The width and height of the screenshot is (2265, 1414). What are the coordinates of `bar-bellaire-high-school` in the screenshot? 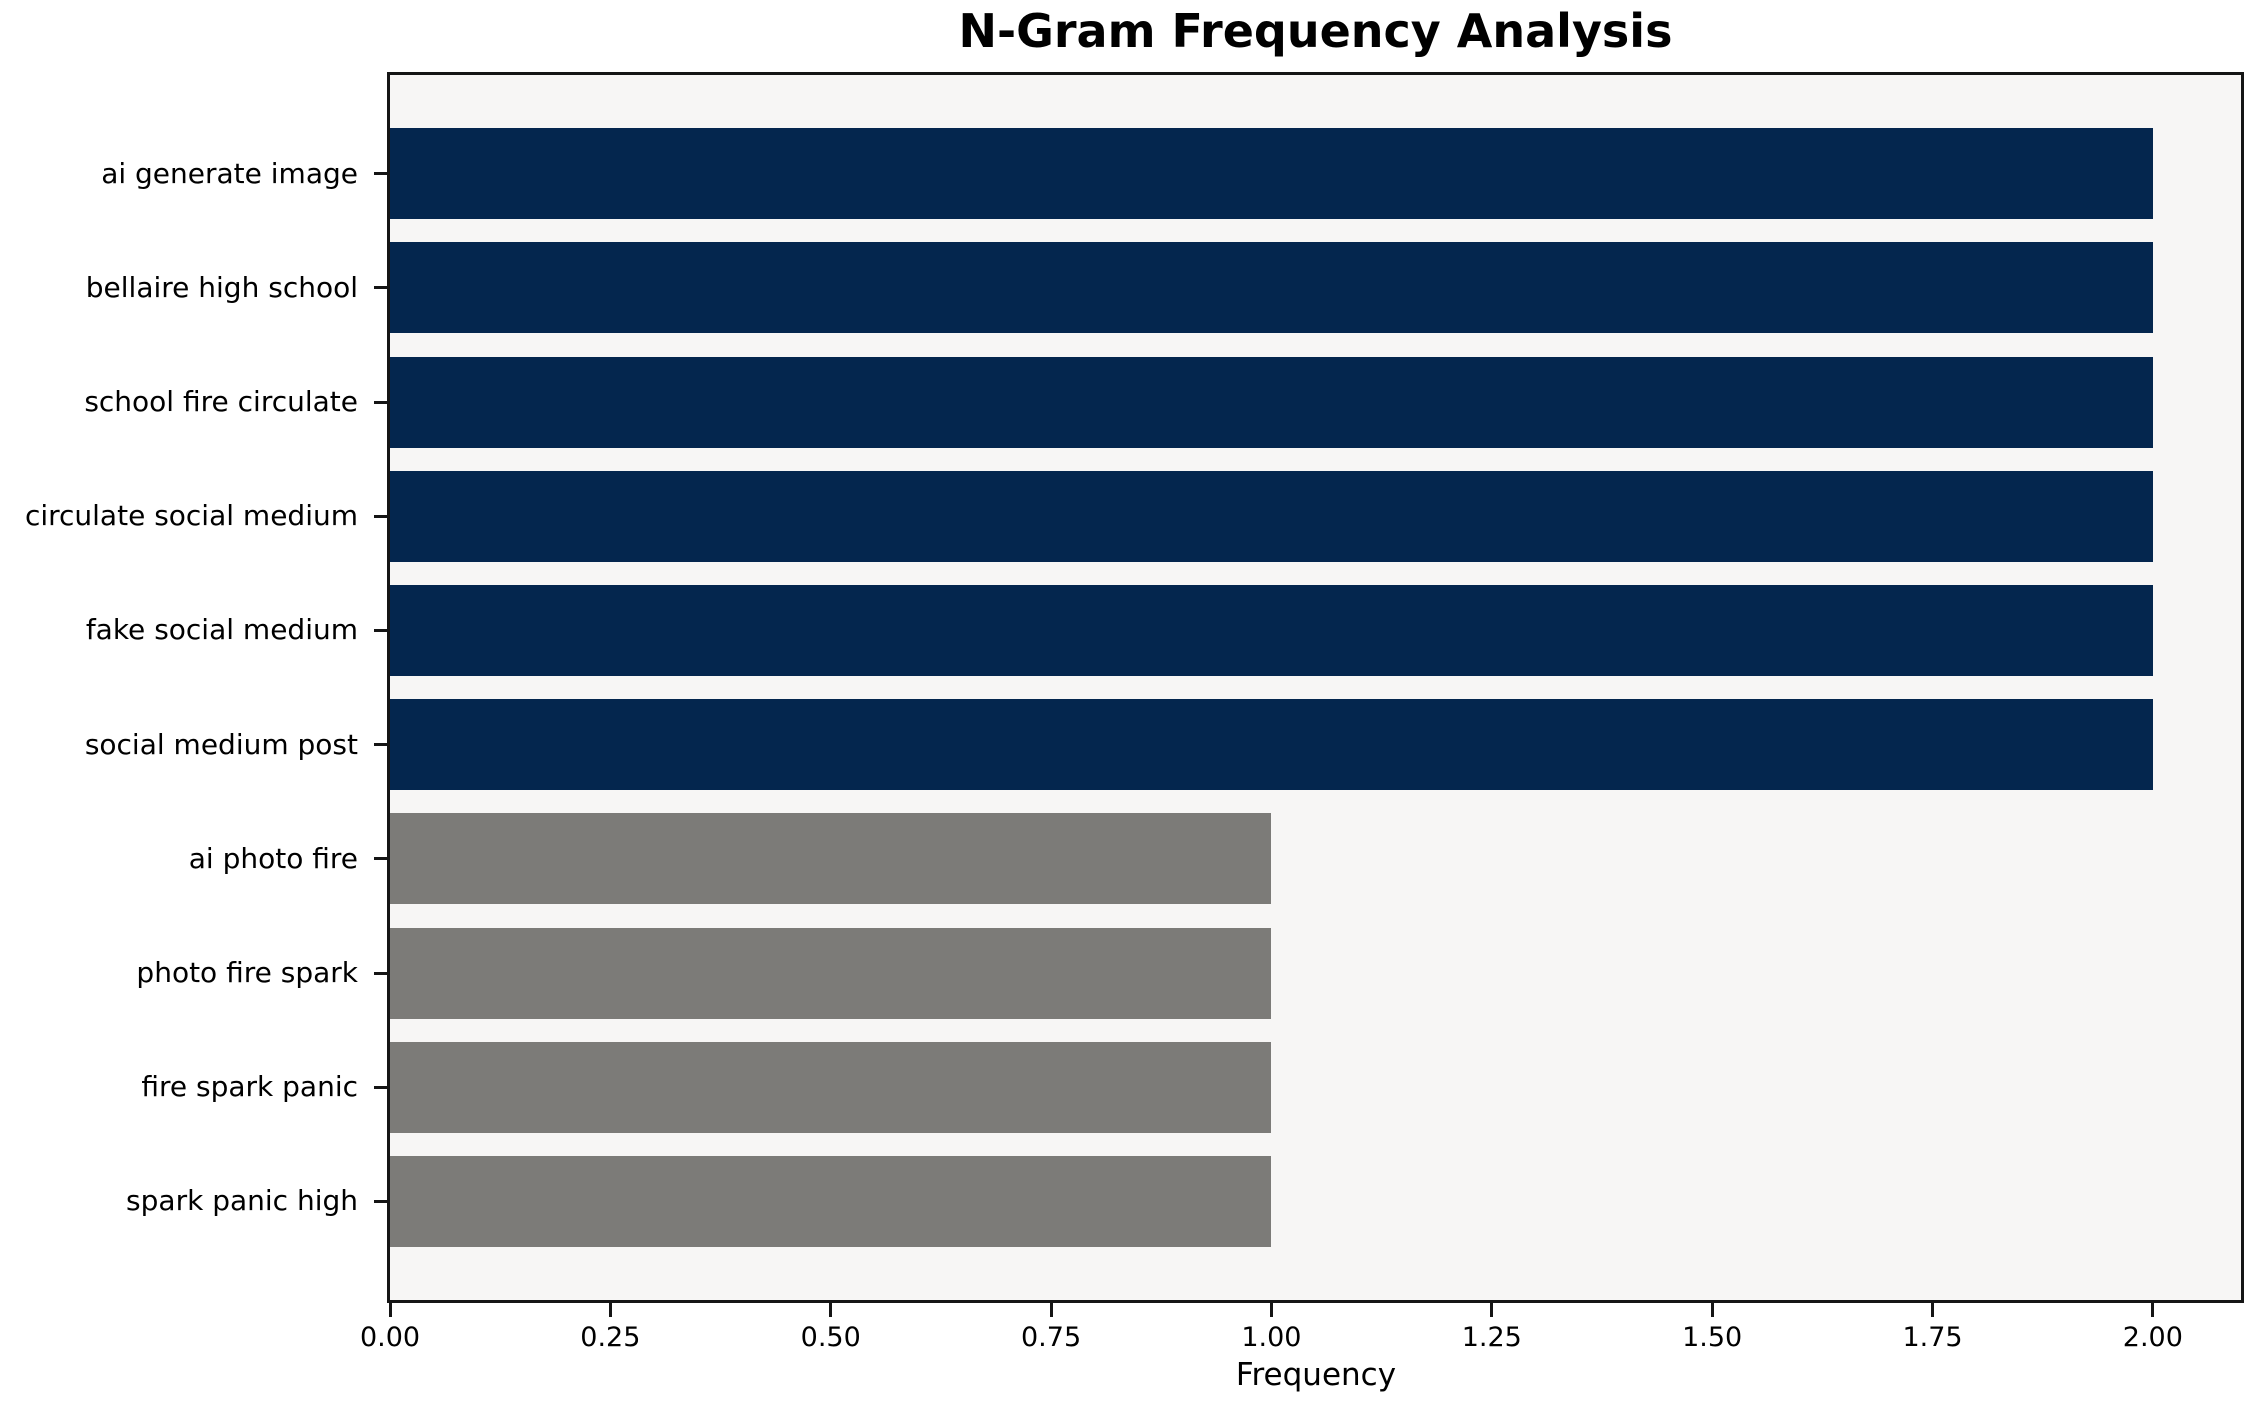 It's located at (1271, 288).